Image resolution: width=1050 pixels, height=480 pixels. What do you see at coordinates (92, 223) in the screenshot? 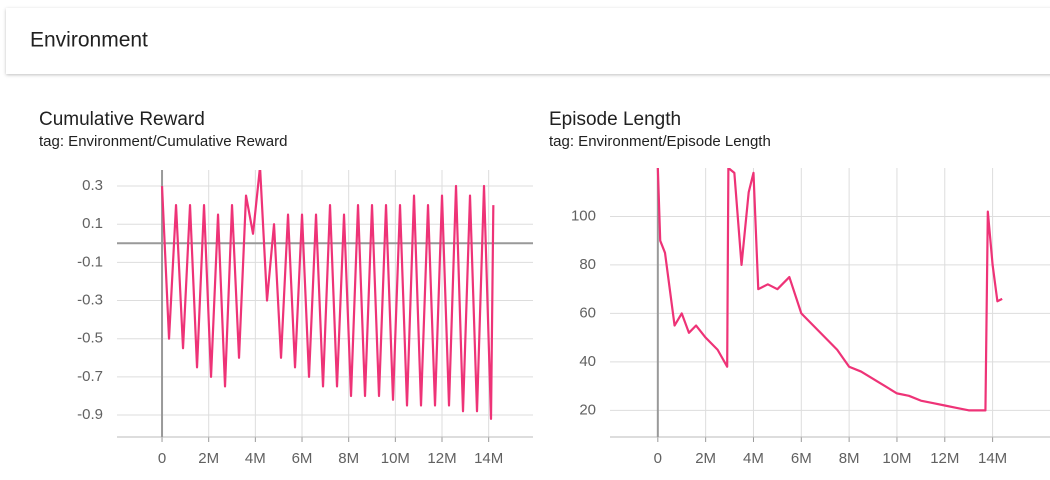
I see `y-tick-label: 0.1` at bounding box center [92, 223].